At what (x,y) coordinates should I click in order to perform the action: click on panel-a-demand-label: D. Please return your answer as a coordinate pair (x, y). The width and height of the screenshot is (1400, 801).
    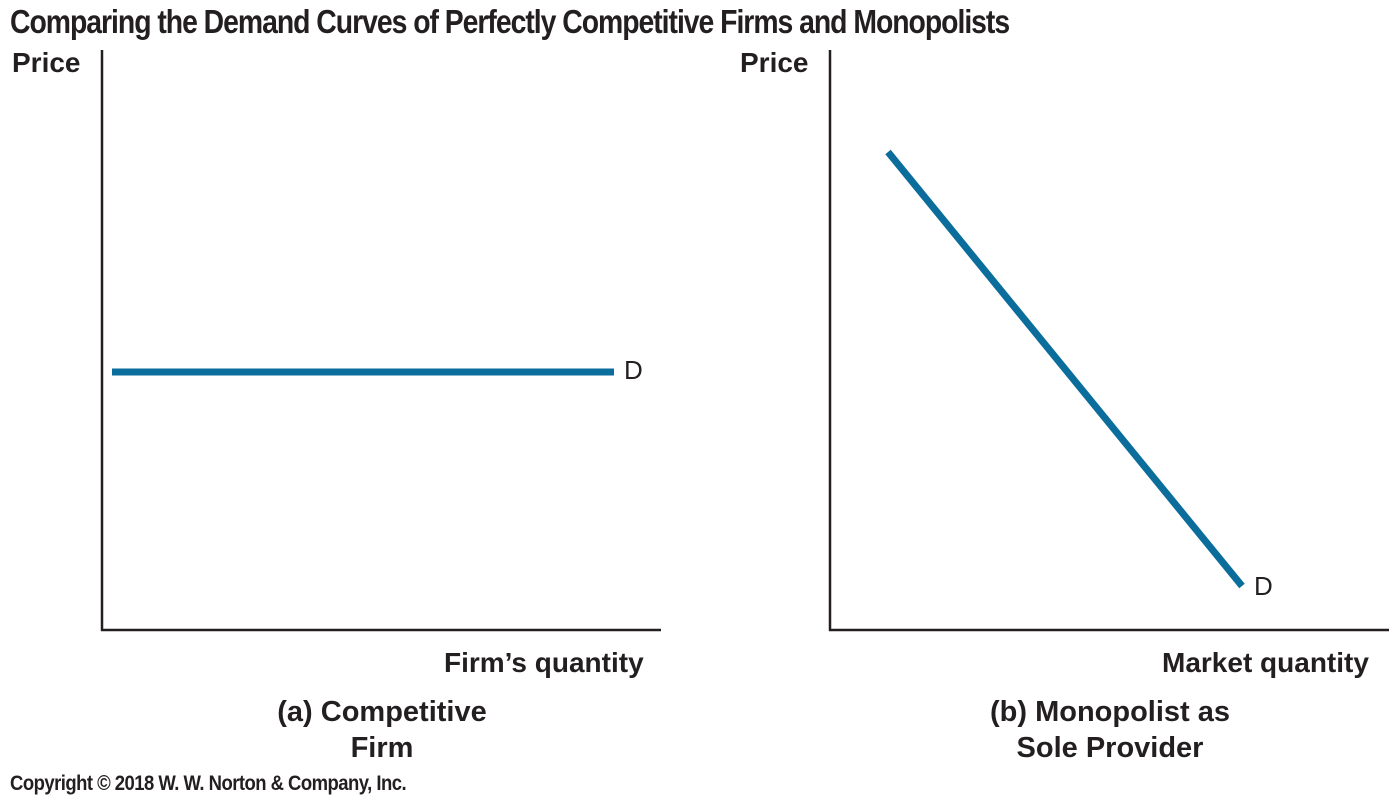
    Looking at the image, I should click on (633, 370).